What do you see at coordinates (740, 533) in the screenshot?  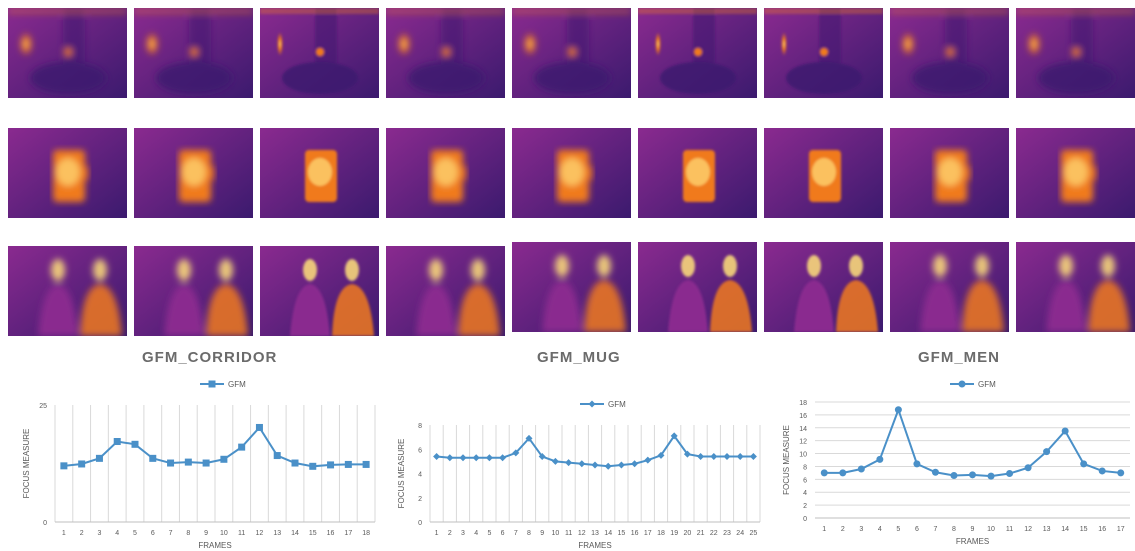 I see `x-tick-label: 24` at bounding box center [740, 533].